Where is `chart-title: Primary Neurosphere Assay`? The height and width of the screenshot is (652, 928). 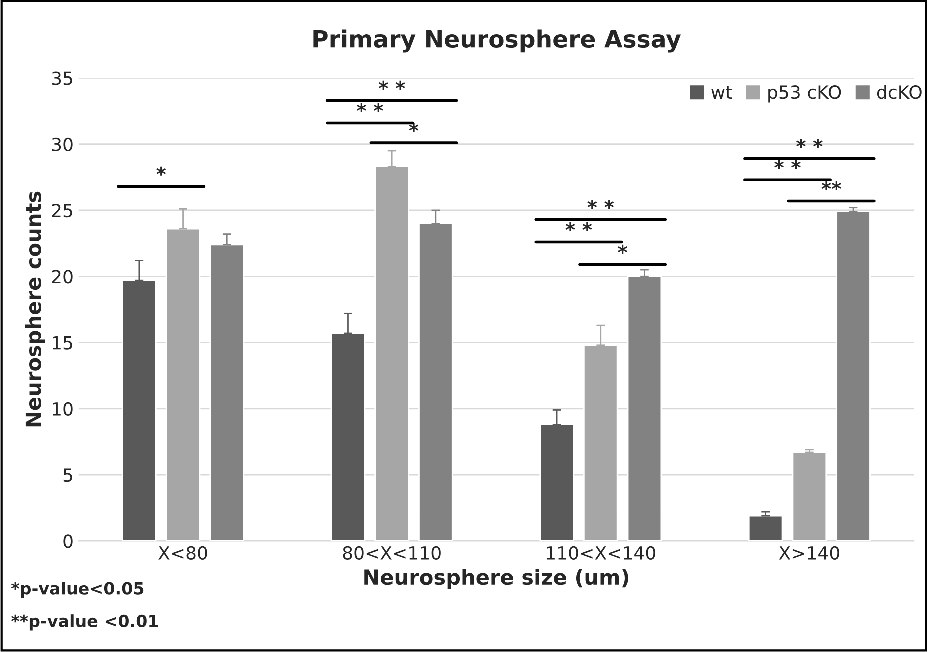
chart-title: Primary Neurosphere Assay is located at coordinates (498, 41).